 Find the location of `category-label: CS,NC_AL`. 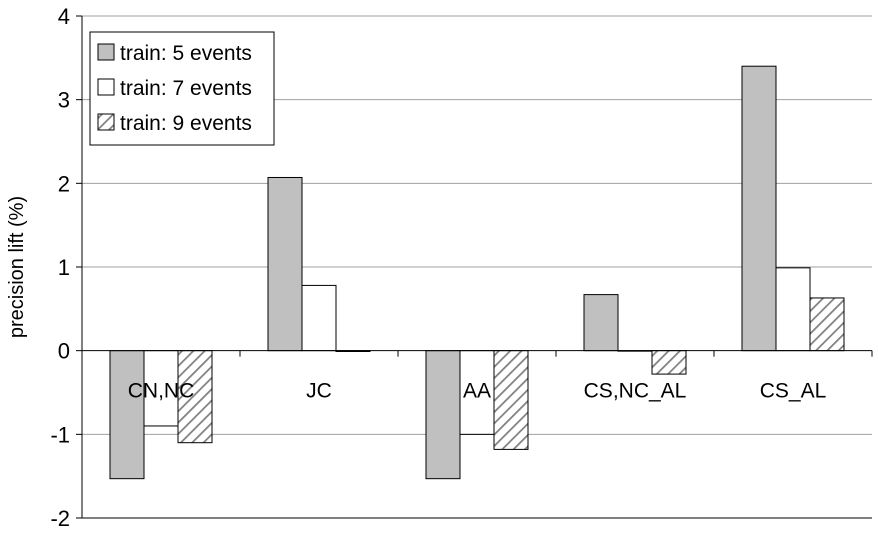

category-label: CS,NC_AL is located at coordinates (635, 391).